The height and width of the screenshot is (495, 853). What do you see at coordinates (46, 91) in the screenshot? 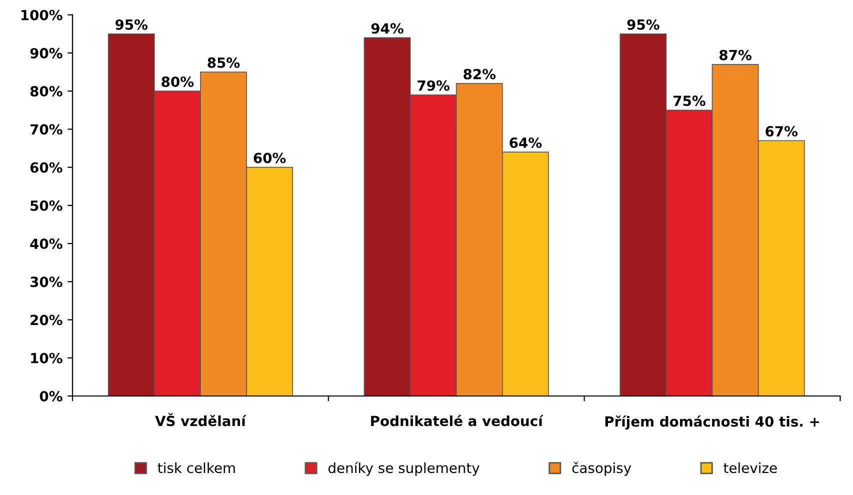
I see `y-tick-label: 80%` at bounding box center [46, 91].